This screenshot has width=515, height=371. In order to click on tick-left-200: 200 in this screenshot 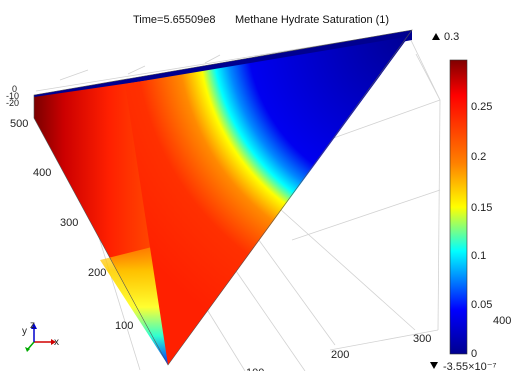, I will do `click(97, 273)`.